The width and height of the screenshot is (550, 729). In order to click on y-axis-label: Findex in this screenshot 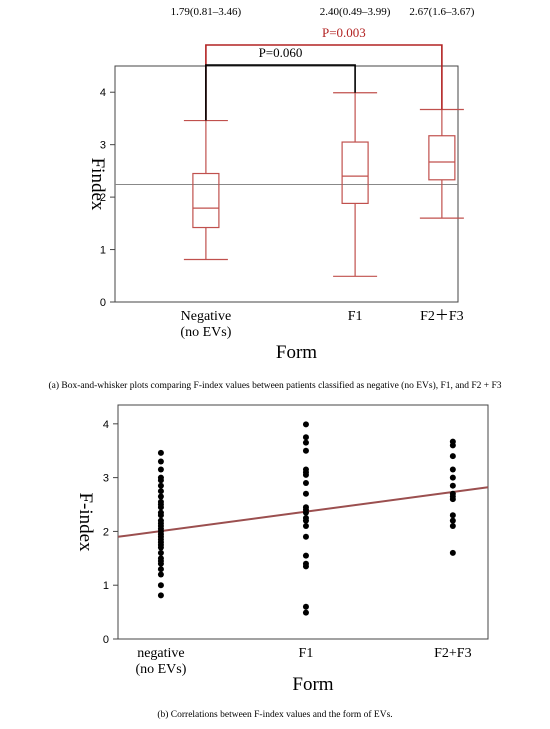, I will do `click(97, 184)`.